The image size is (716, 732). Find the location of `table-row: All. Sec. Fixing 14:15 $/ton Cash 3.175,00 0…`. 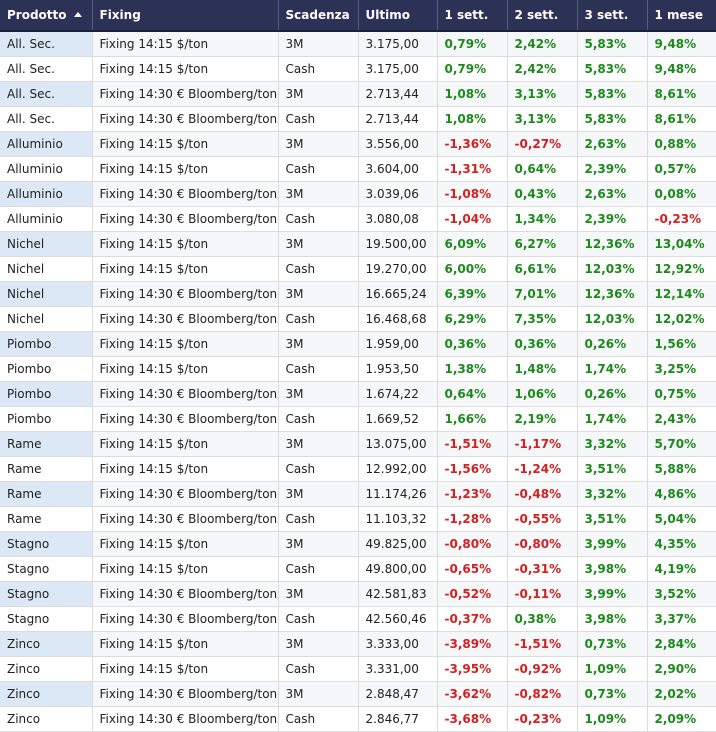

table-row: All. Sec. Fixing 14:15 $/ton Cash 3.175,00 0… is located at coordinates (358, 69).